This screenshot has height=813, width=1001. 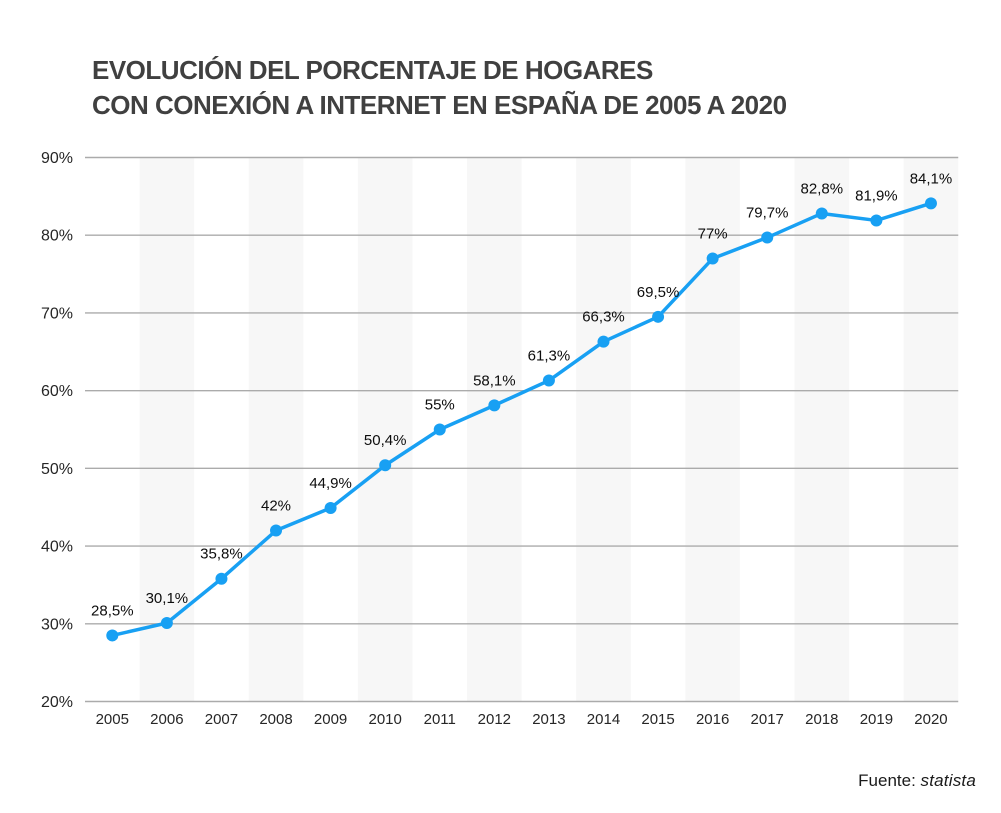 What do you see at coordinates (876, 719) in the screenshot?
I see `x-tick-label: 2019` at bounding box center [876, 719].